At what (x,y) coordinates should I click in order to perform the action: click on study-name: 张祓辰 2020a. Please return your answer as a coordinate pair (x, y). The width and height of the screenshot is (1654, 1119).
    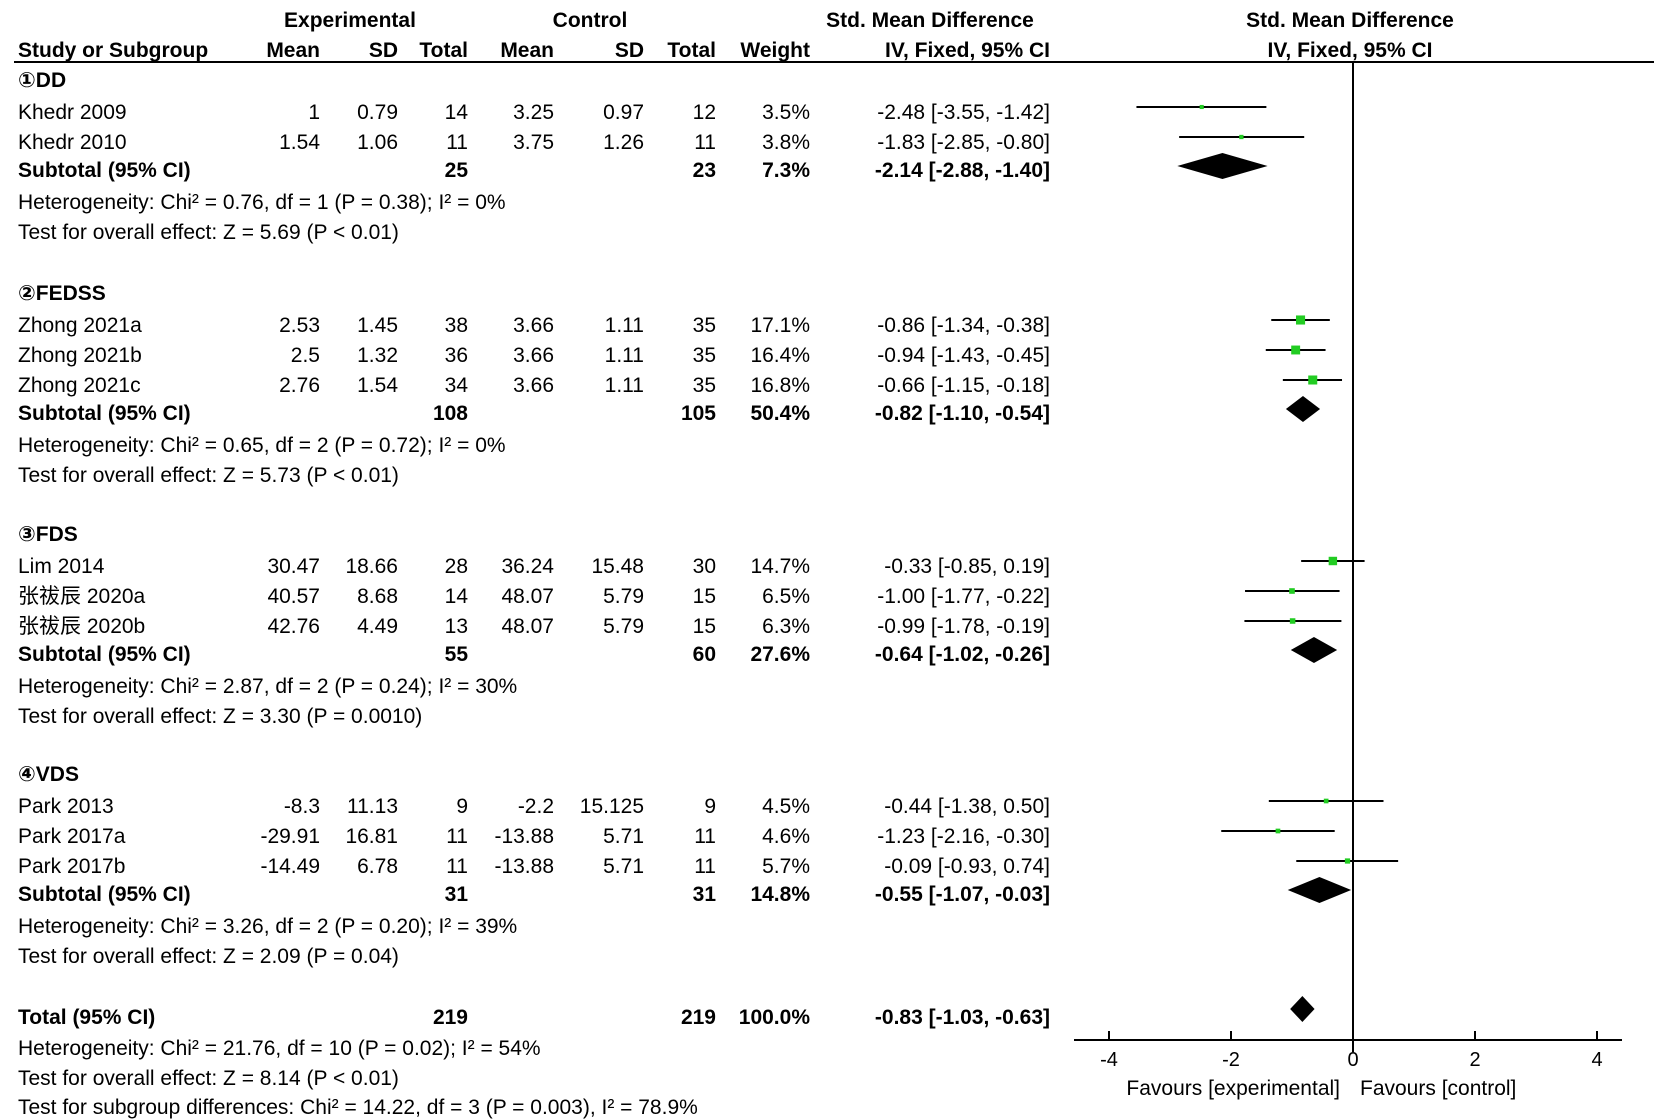
    Looking at the image, I should click on (82, 596).